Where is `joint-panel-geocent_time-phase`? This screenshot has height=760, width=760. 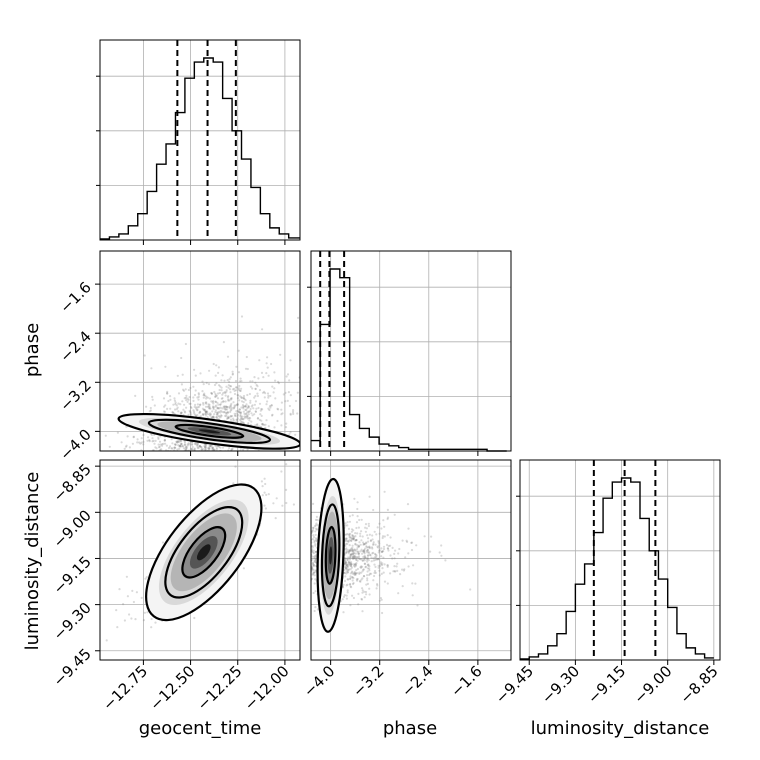
joint-panel-geocent_time-phase is located at coordinates (202, 405).